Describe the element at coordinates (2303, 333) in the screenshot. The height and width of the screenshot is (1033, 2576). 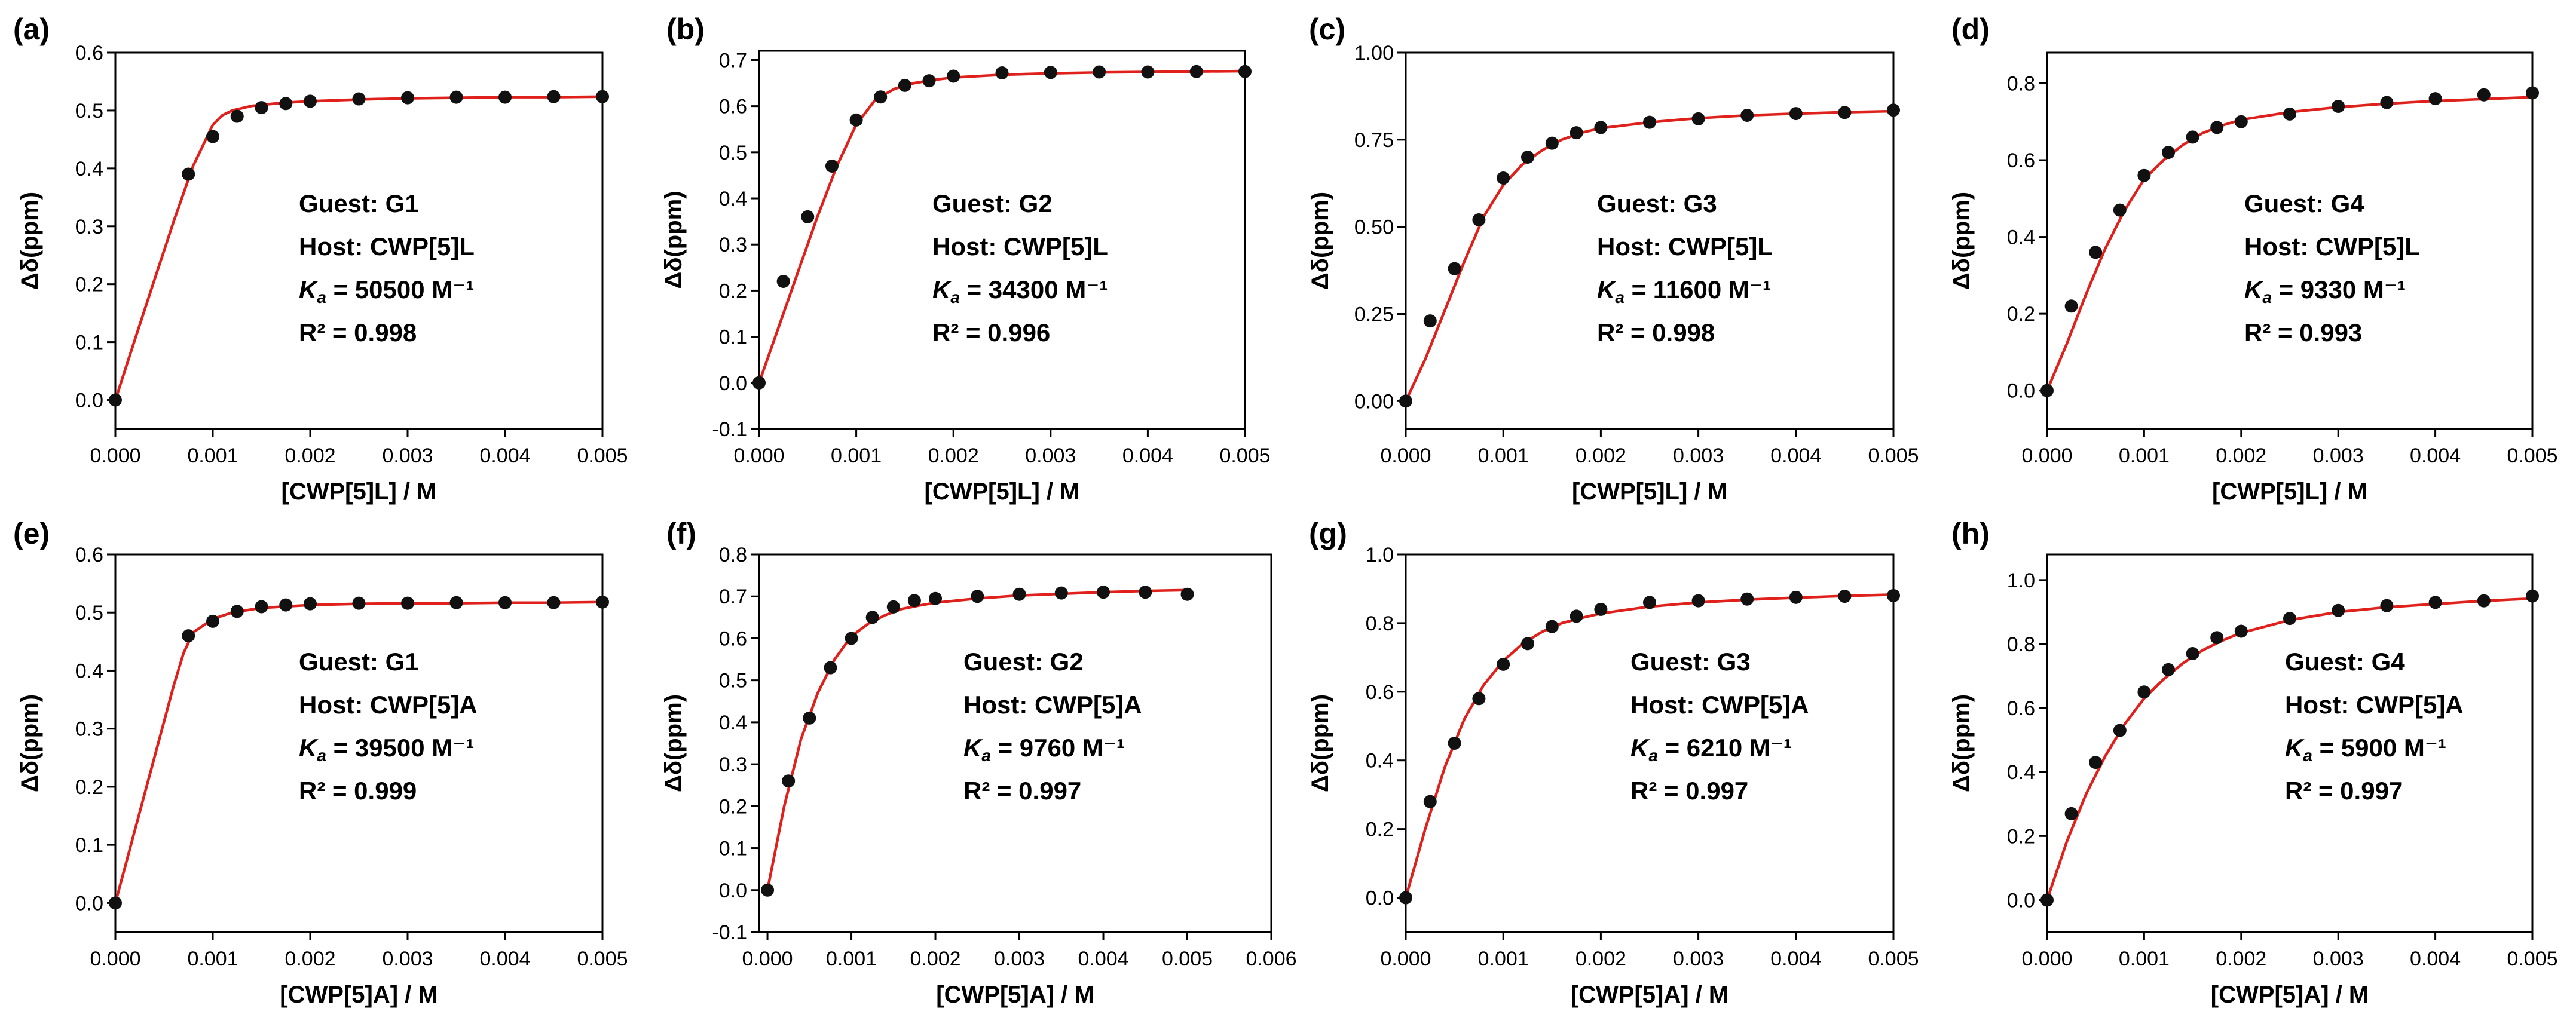
I see `annotation-r2: R² = 0.993` at that location.